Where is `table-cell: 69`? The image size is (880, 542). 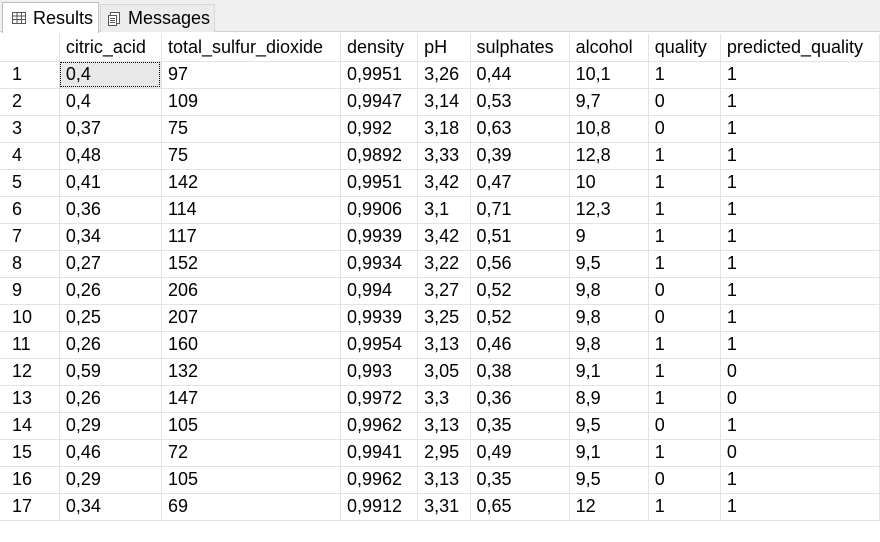
table-cell: 69 is located at coordinates (251, 507).